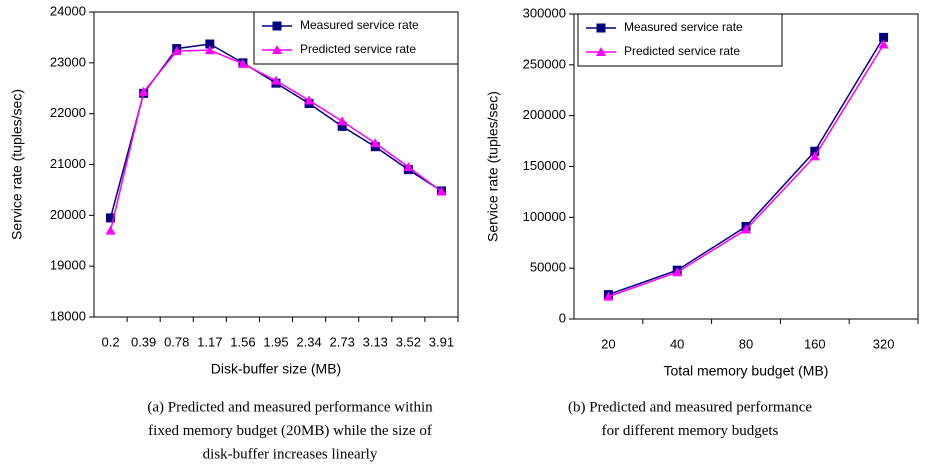 The image size is (929, 468). What do you see at coordinates (68, 112) in the screenshot?
I see `y-tick-label: 22000` at bounding box center [68, 112].